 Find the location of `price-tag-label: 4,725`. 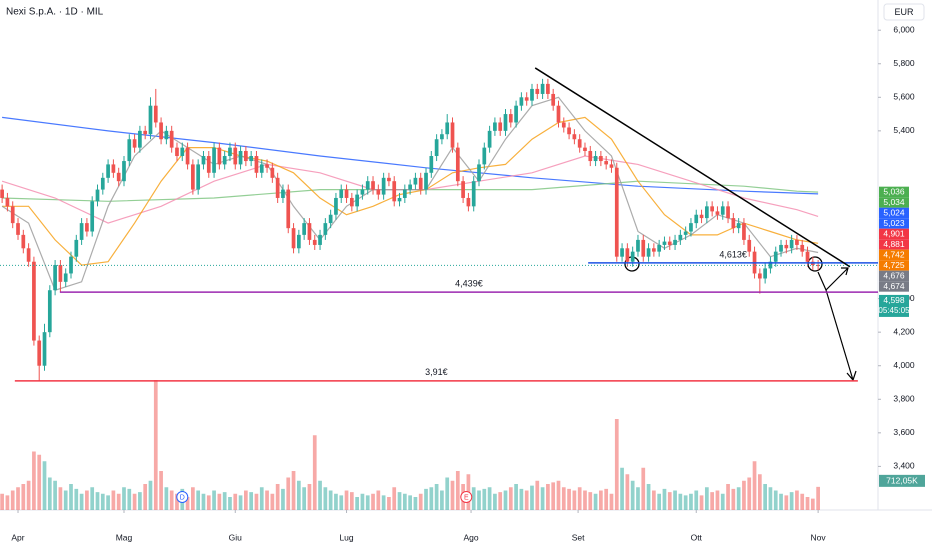

price-tag-label: 4,725 is located at coordinates (894, 265).